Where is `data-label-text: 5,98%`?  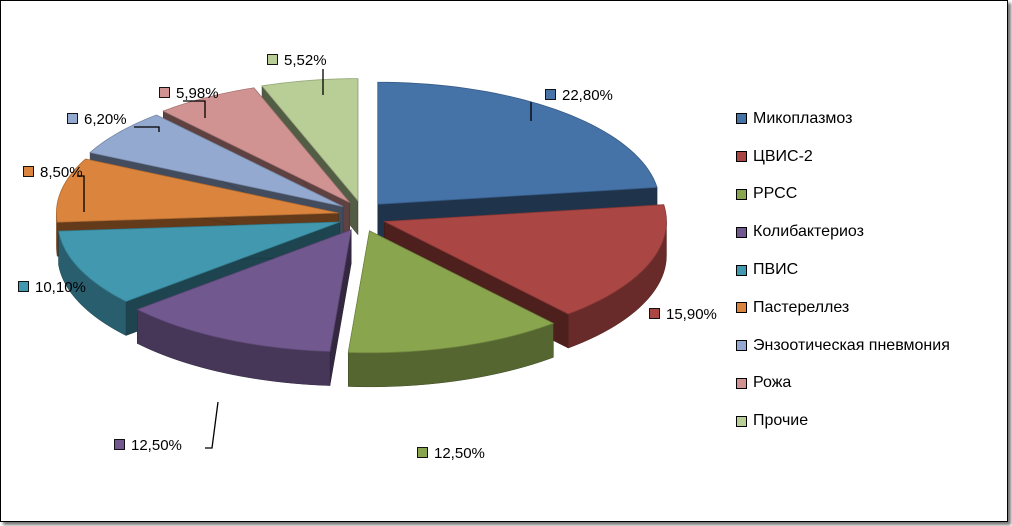
data-label-text: 5,98% is located at coordinates (197, 93).